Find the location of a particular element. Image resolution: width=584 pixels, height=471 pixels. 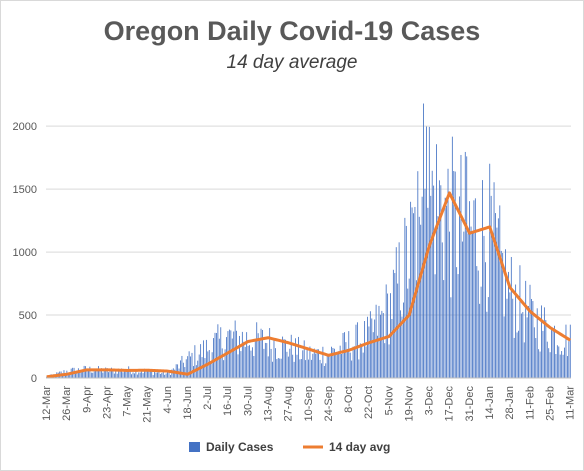

legend: Daily Cases 14 day avg is located at coordinates (289, 447).